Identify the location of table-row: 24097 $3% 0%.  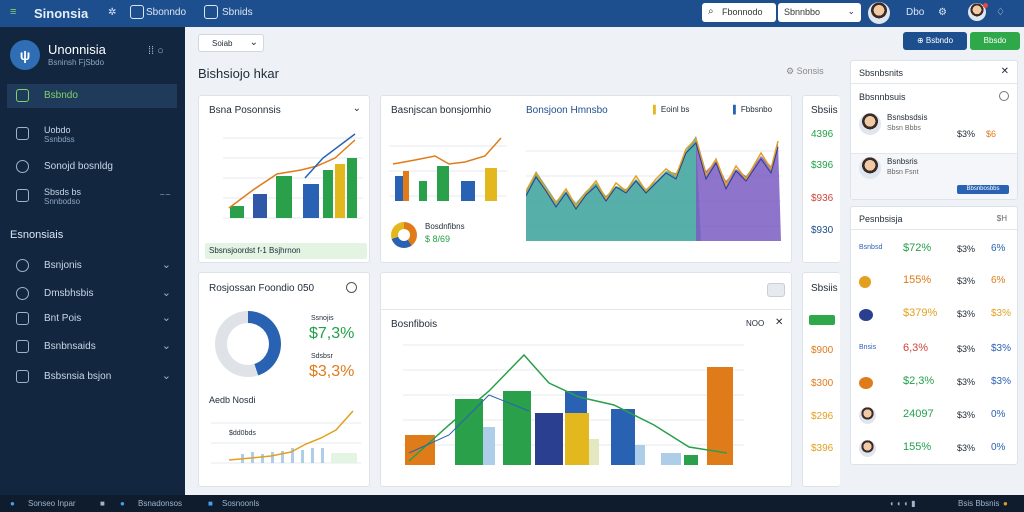
(934, 417).